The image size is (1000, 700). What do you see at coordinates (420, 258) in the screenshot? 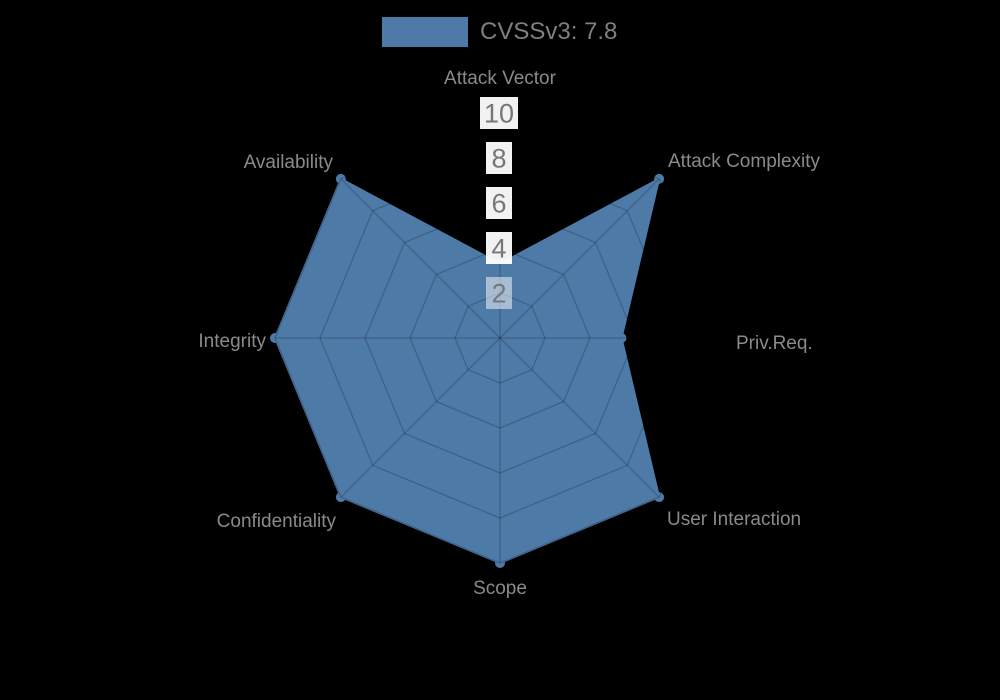
I see `axis-spoke-availability` at bounding box center [420, 258].